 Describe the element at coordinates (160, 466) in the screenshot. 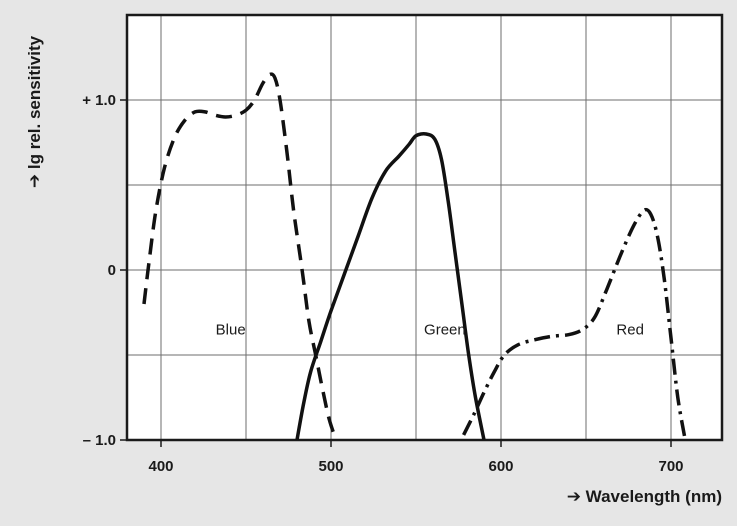

I see `x-tick-label: 400` at that location.